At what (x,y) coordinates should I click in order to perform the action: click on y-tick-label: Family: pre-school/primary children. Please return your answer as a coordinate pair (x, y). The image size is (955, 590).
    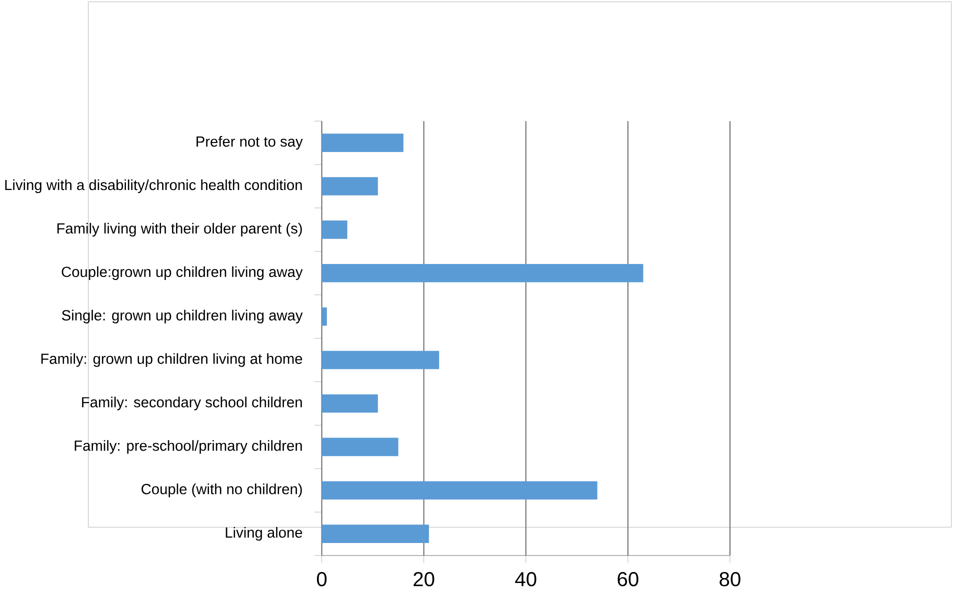
    Looking at the image, I should click on (188, 447).